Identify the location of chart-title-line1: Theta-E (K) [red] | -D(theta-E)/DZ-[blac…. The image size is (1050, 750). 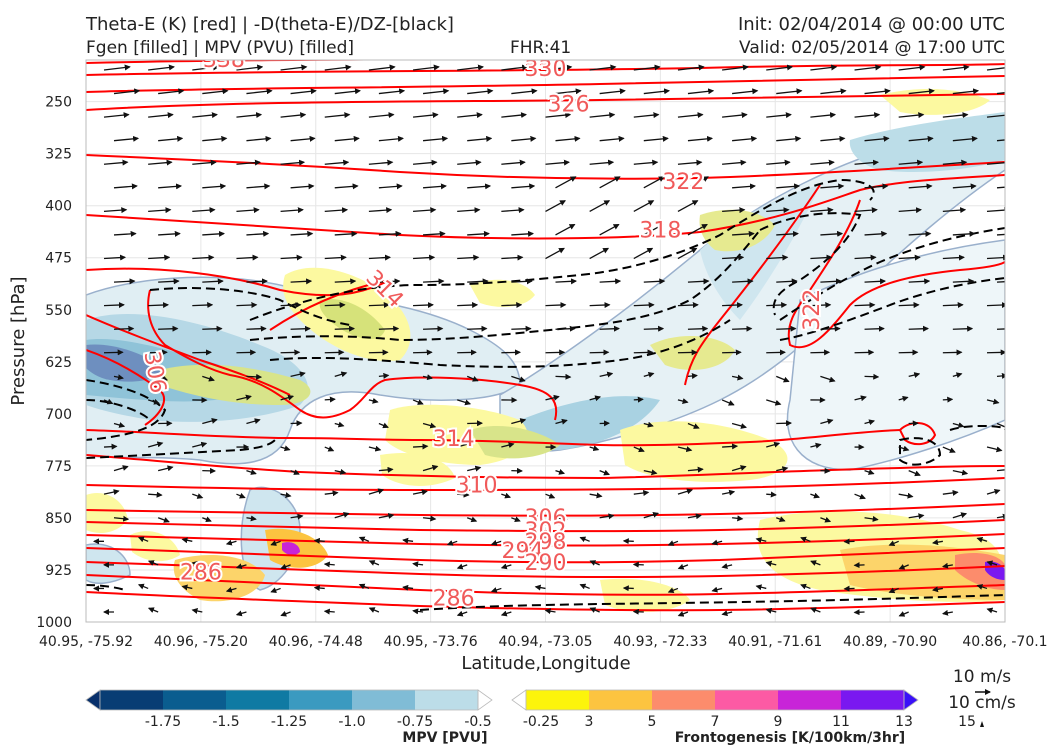
(269, 24).